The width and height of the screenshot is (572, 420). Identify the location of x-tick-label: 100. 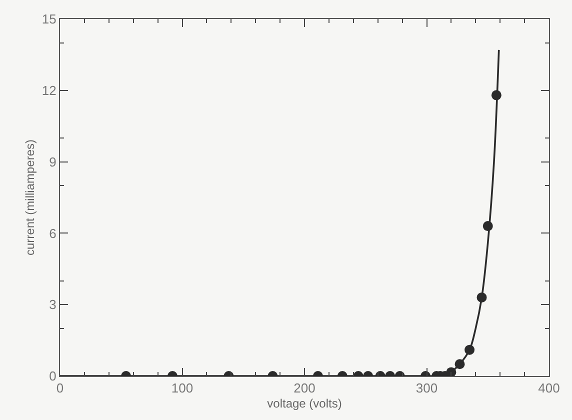
(182, 388).